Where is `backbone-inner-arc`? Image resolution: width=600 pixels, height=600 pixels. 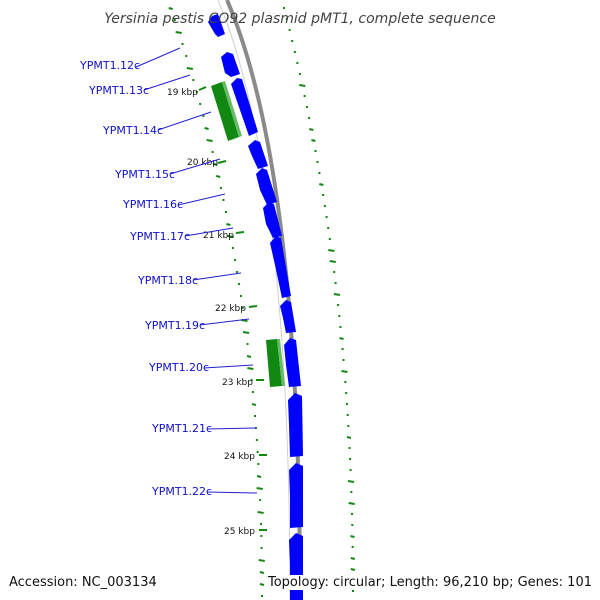 backbone-inner-arc is located at coordinates (254, 300).